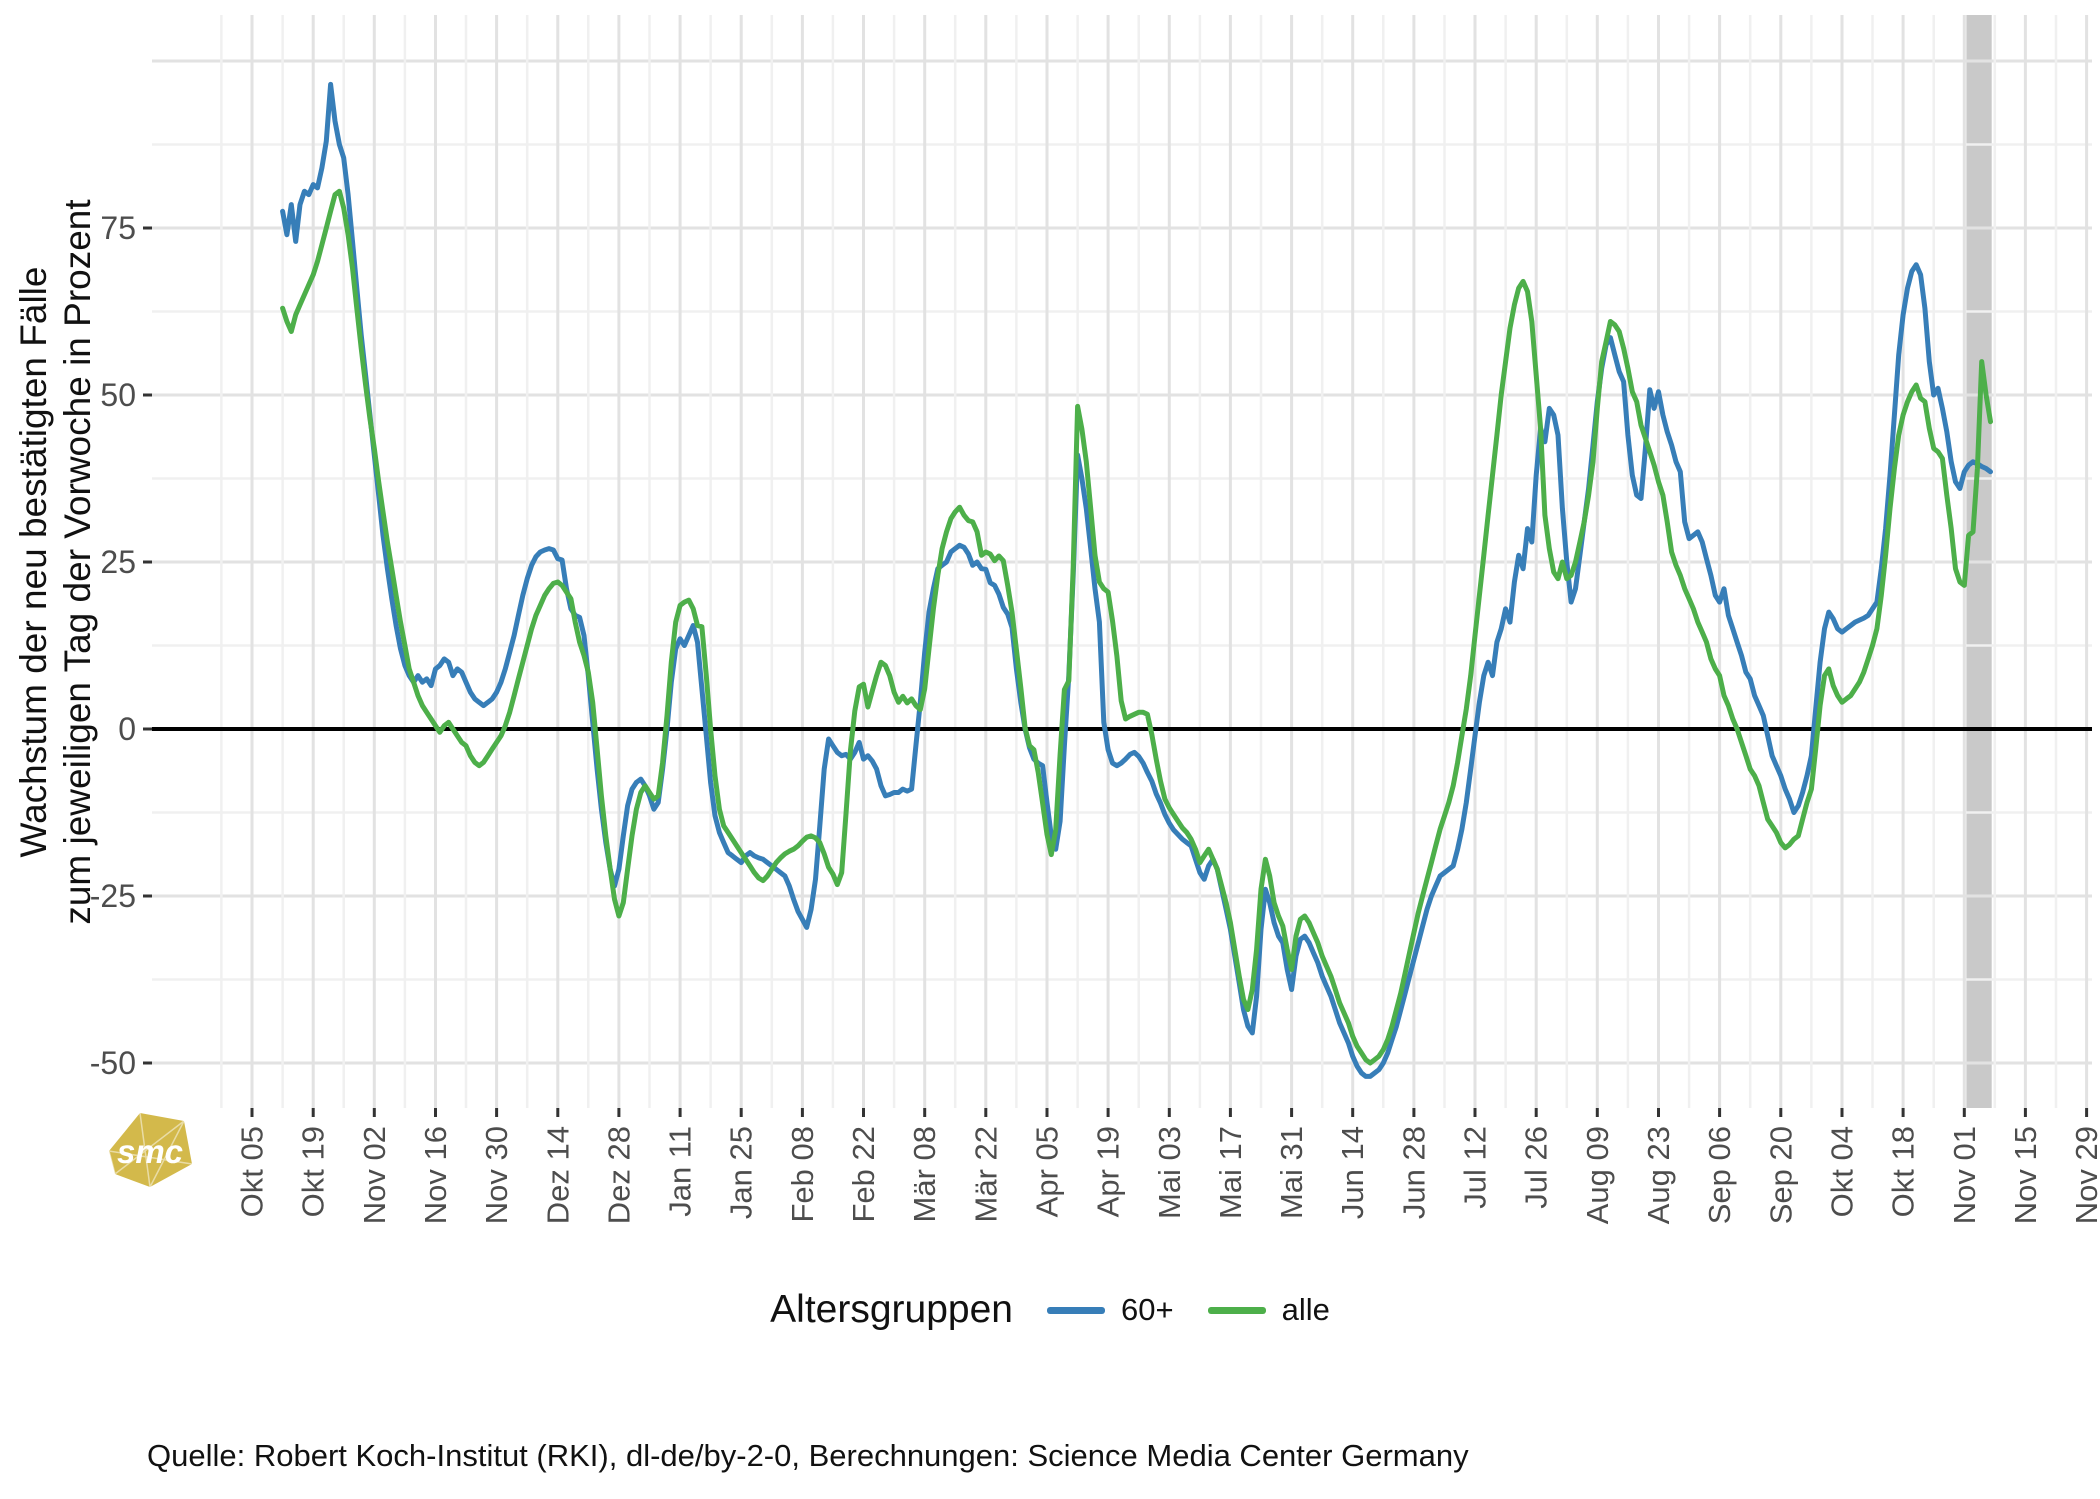 Image resolution: width=2100 pixels, height=1499 pixels. What do you see at coordinates (33, 562) in the screenshot?
I see `y-axis-title-line1: Wachstum der neu bestätigten Fälle` at bounding box center [33, 562].